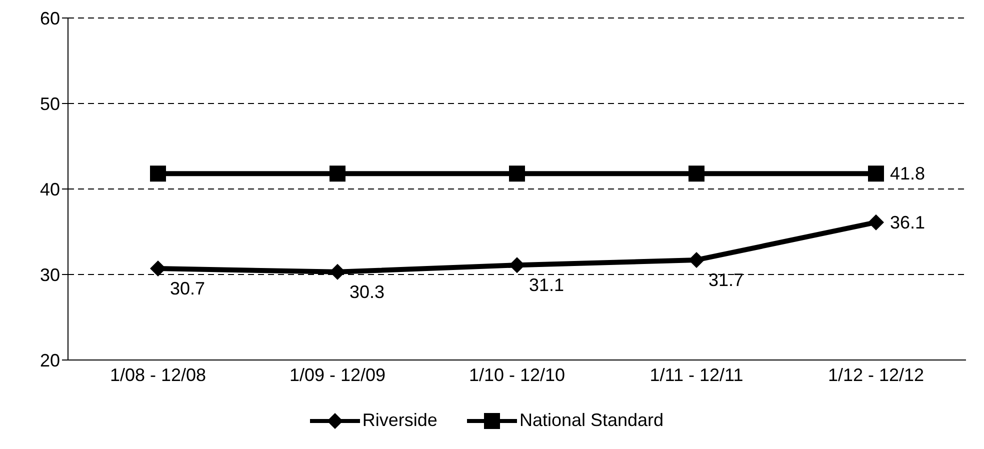 This screenshot has width=984, height=449. I want to click on legend-label: Riverside, so click(400, 420).